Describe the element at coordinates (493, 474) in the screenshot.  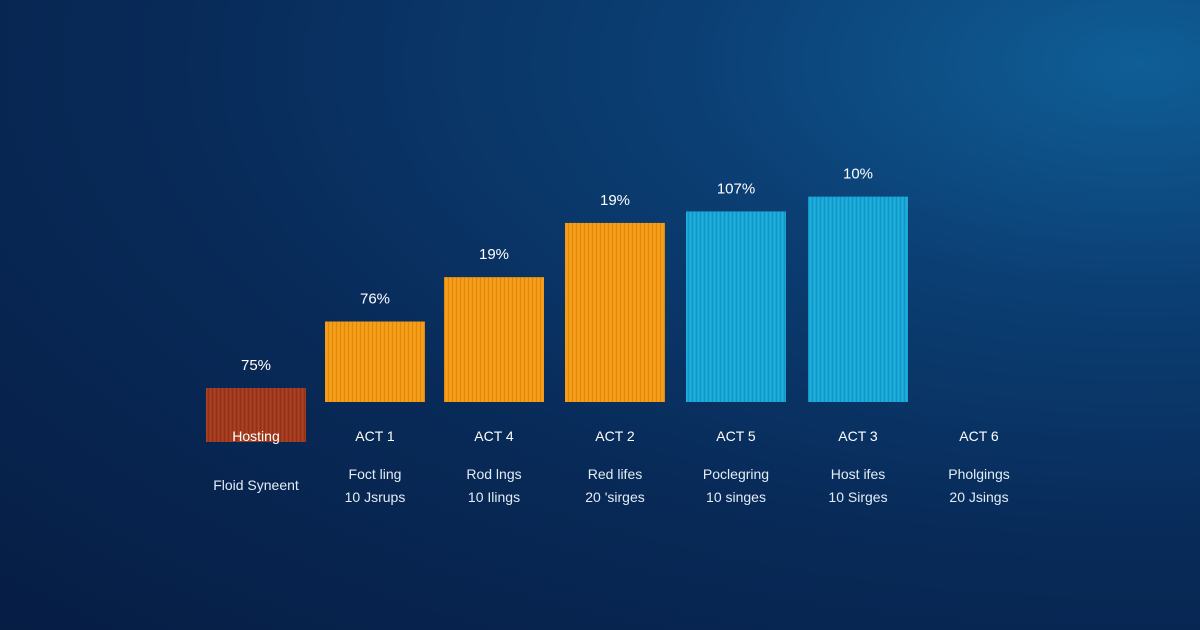
I see `description-line1-3: Rod lngs` at that location.